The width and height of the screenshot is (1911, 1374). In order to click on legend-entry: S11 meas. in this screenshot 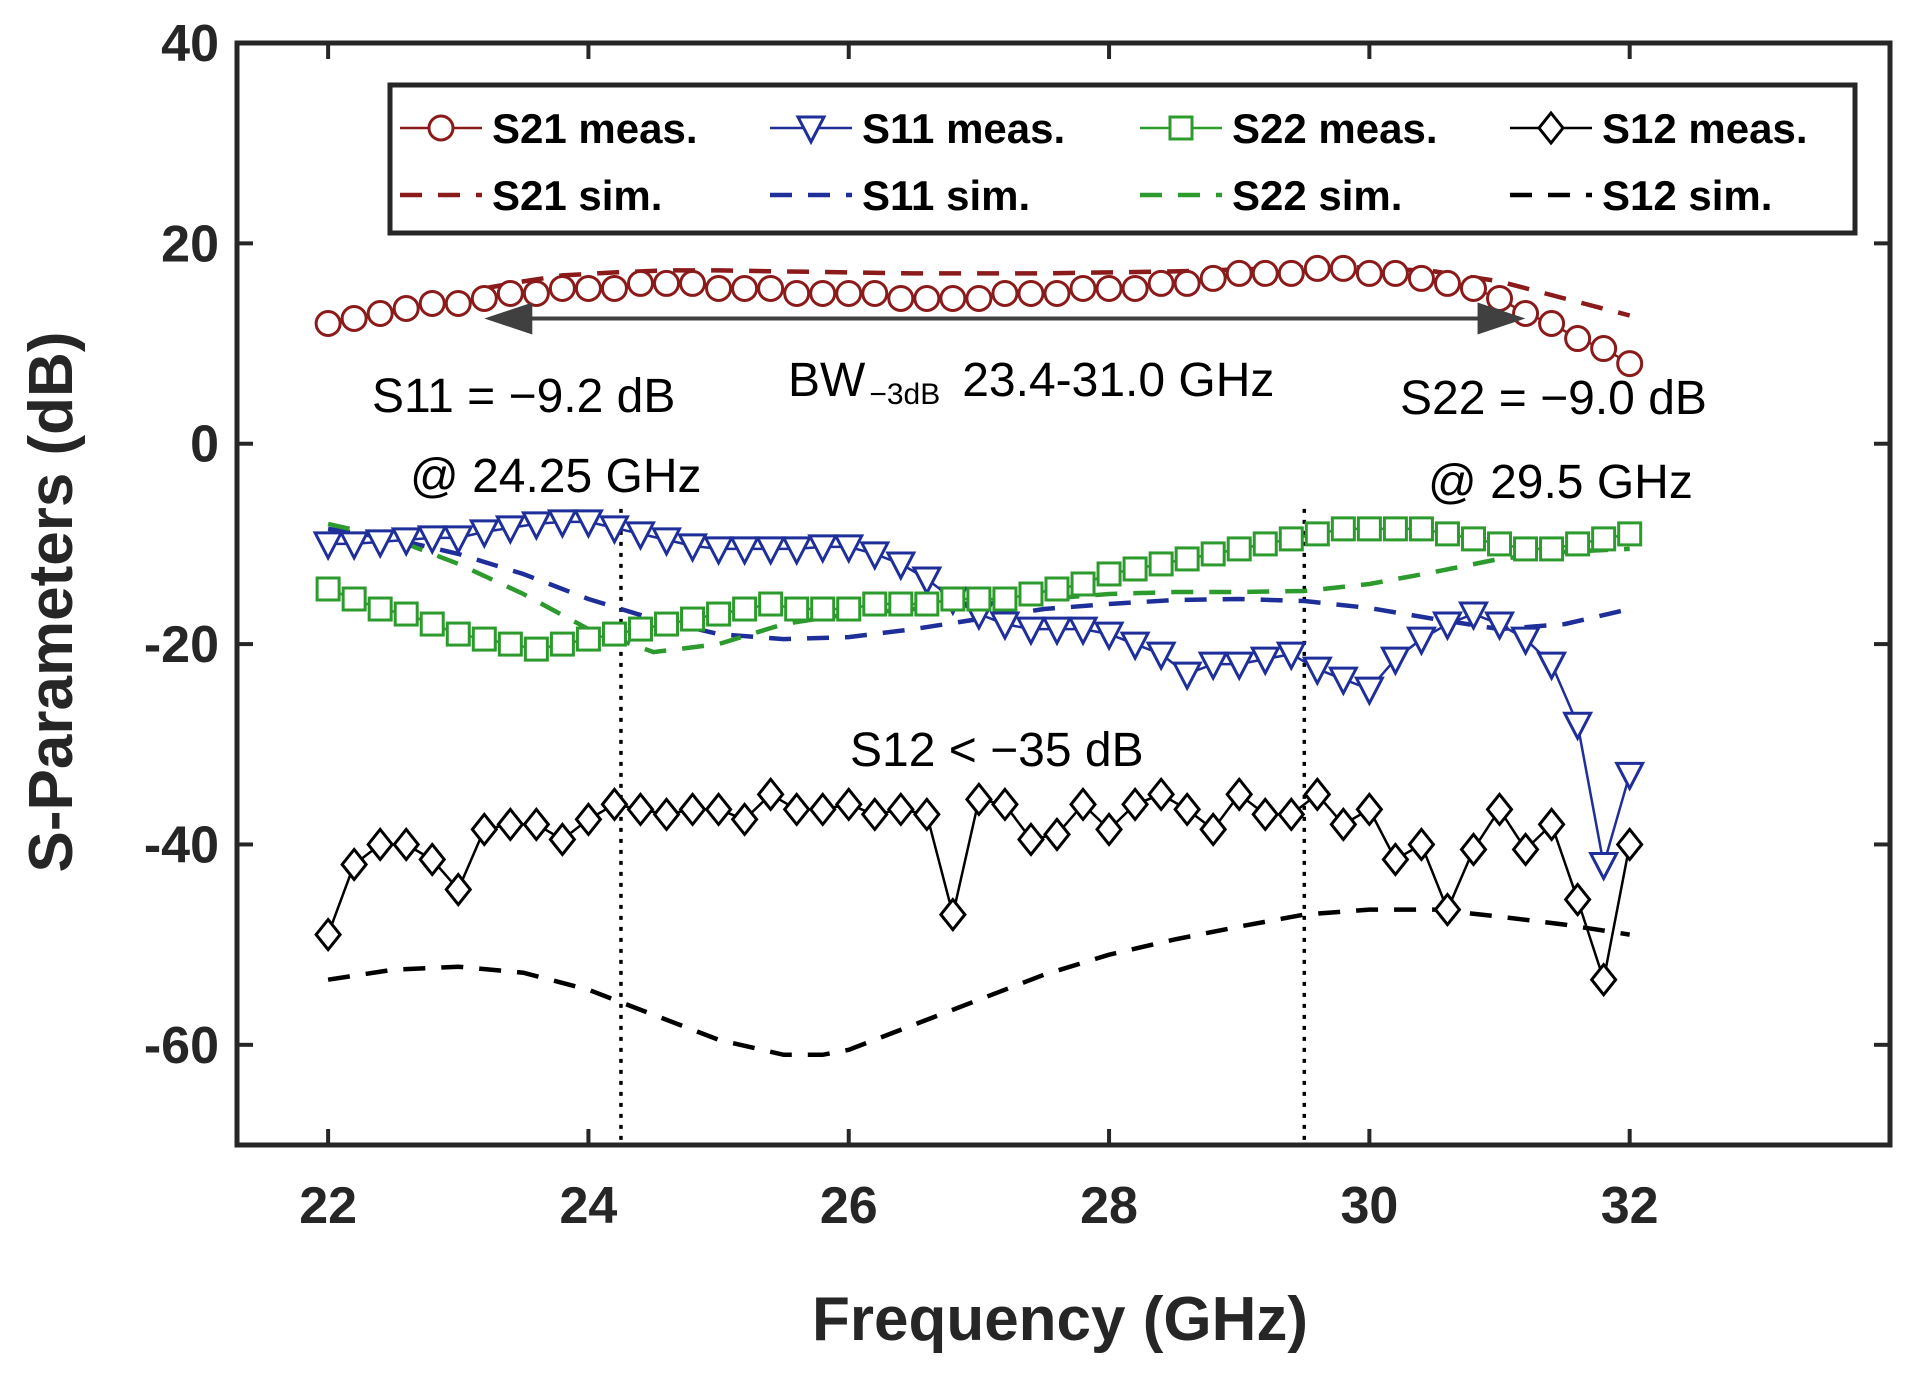, I will do `click(917, 128)`.